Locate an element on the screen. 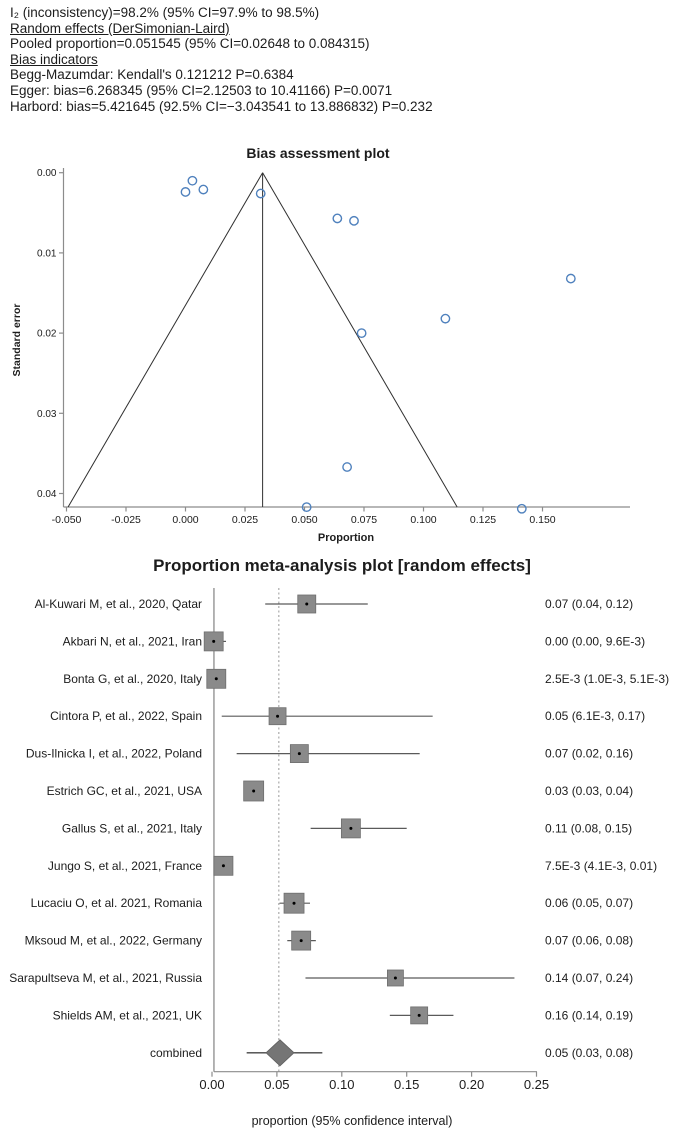 The width and height of the screenshot is (684, 1134). forest-x-tick-label: 0.00 is located at coordinates (211, 1084).